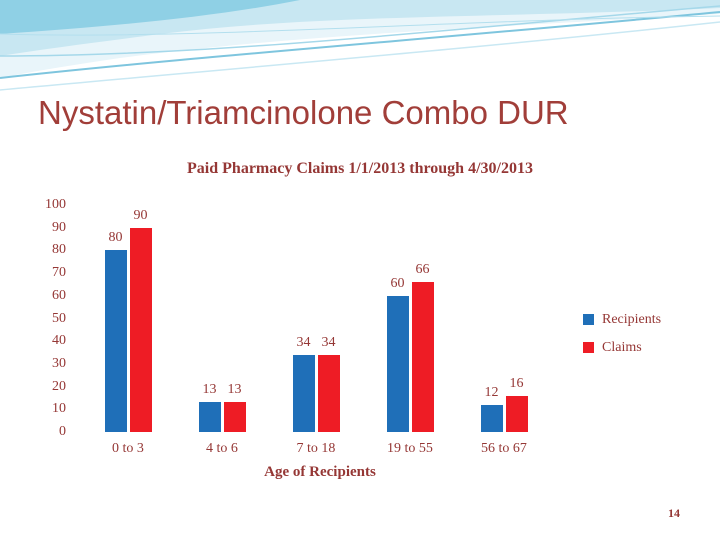 The image size is (720, 540). I want to click on y-axis-tick-label: 60, so click(59, 295).